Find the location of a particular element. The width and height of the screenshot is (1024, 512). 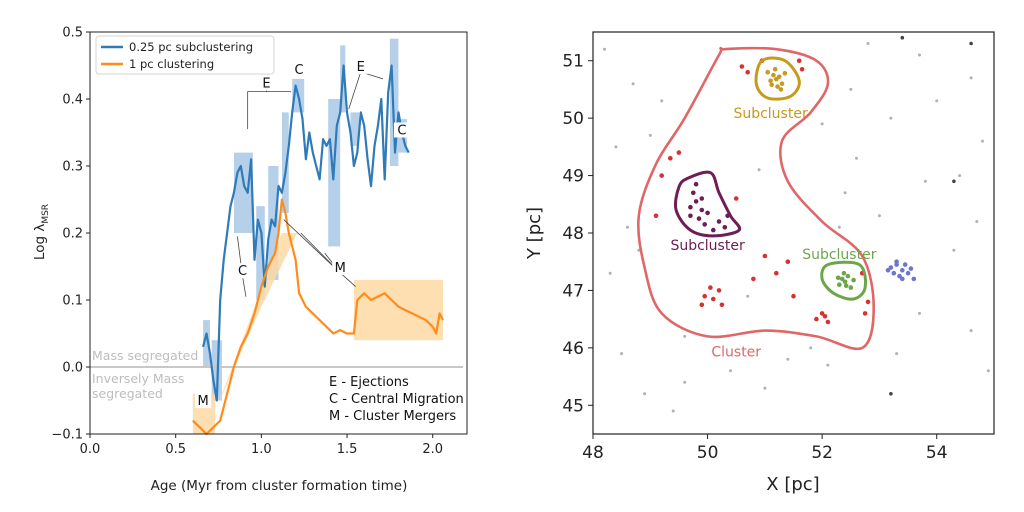

right-ytick-label-6: 51 is located at coordinates (573, 62).